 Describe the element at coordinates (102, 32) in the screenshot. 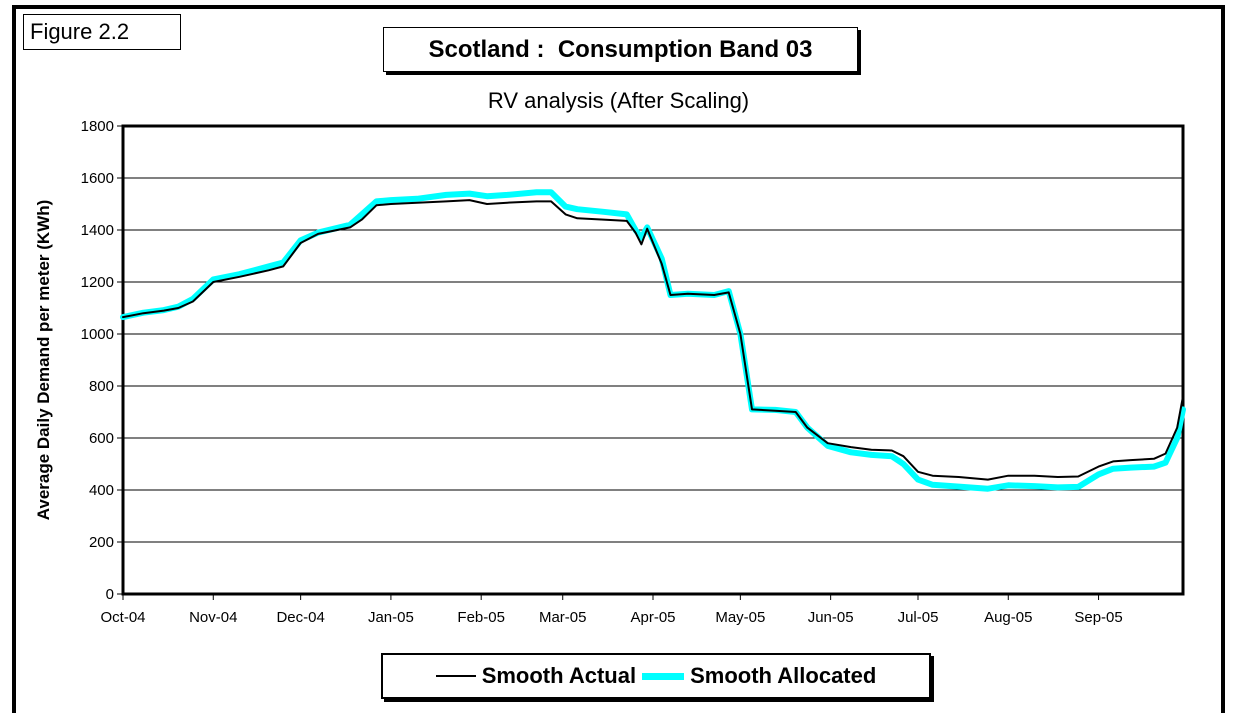

I see `figure-label: Figure 2.2` at that location.